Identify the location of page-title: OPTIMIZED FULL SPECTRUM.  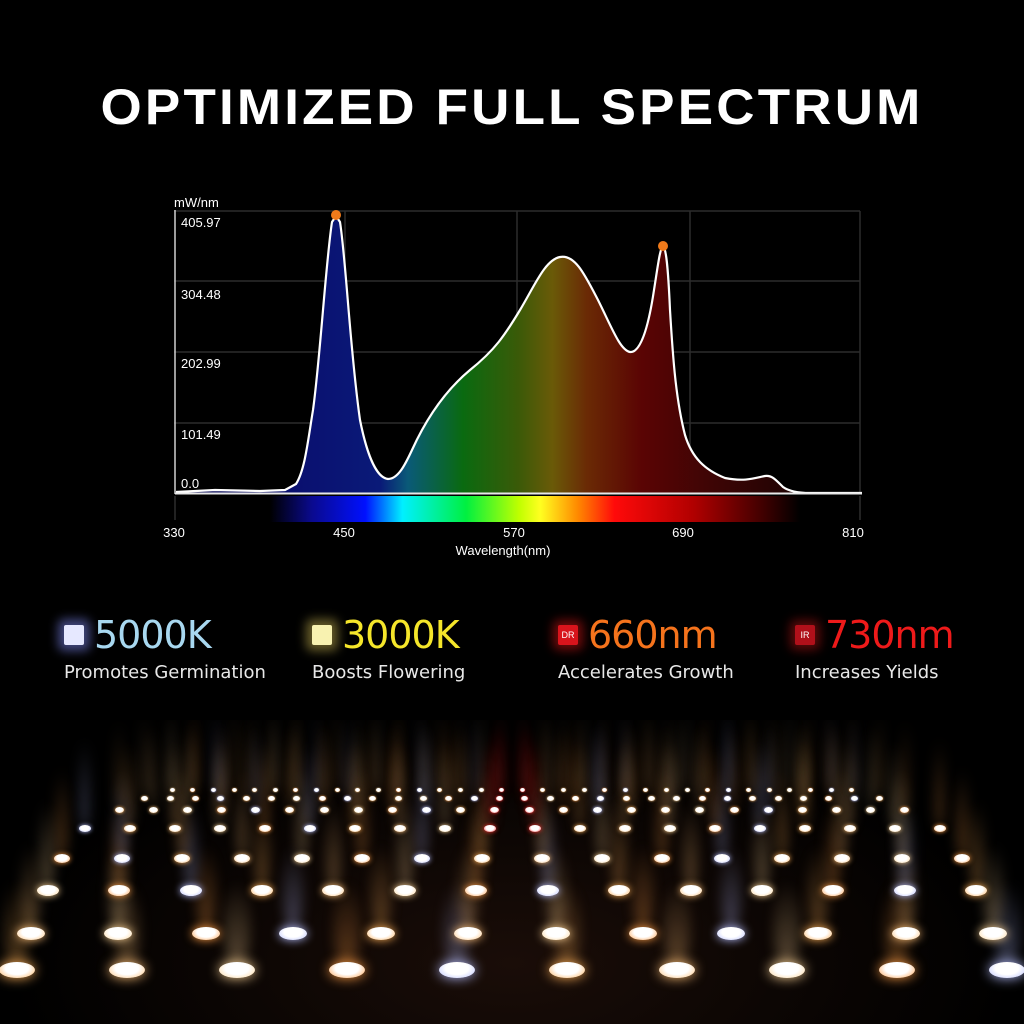
(512, 107).